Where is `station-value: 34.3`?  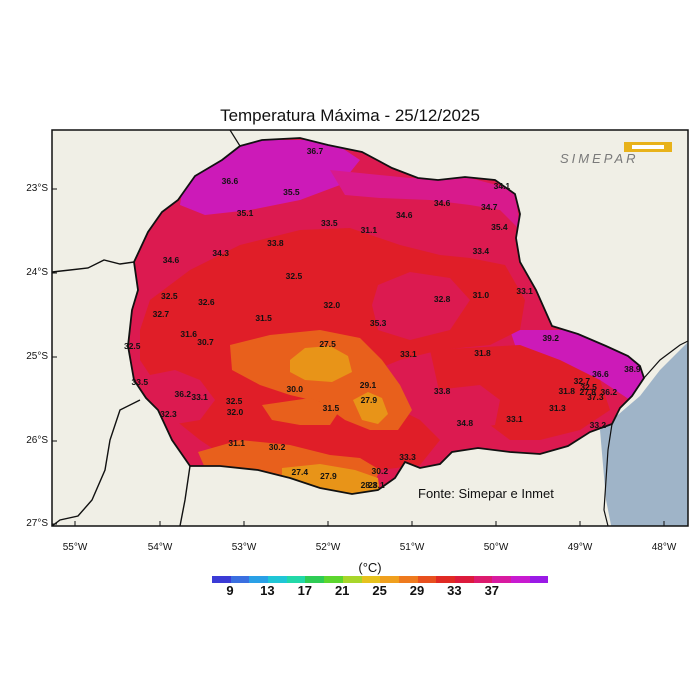 station-value: 34.3 is located at coordinates (220, 252).